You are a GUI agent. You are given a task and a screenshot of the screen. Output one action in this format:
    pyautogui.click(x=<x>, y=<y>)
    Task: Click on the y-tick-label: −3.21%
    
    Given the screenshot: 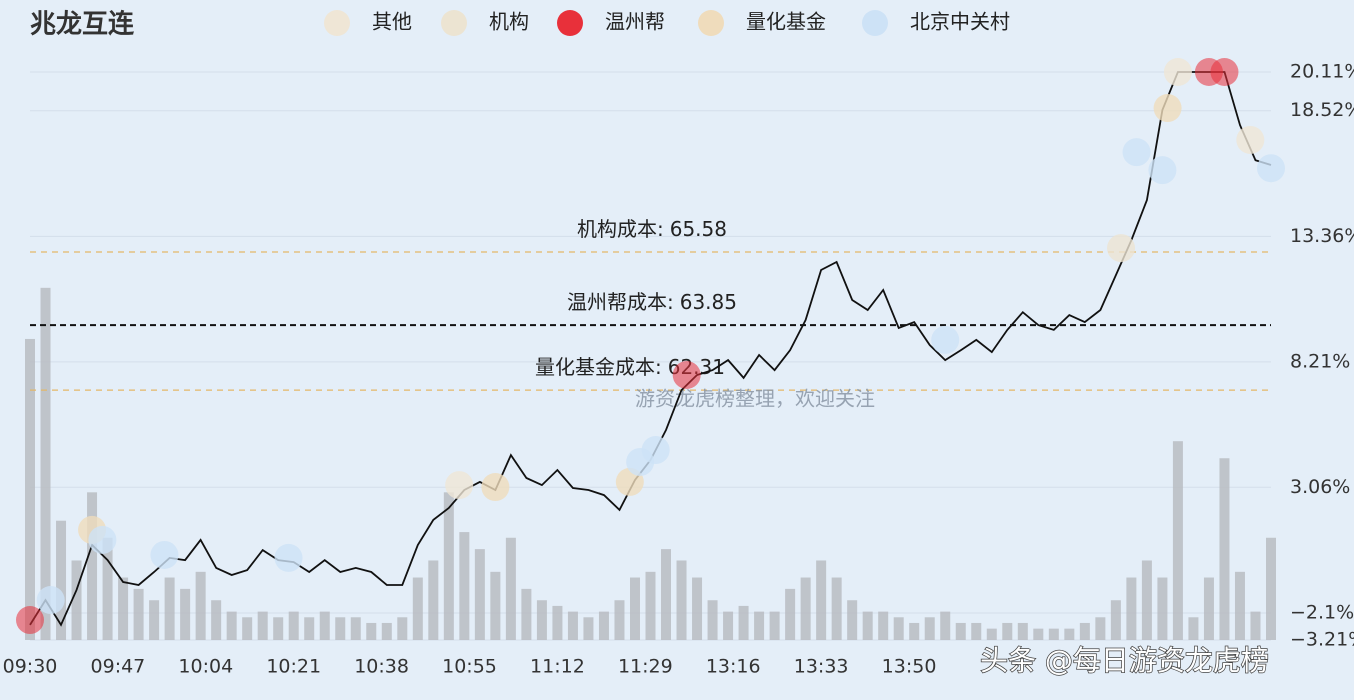 What is the action you would take?
    pyautogui.click(x=1322, y=640)
    